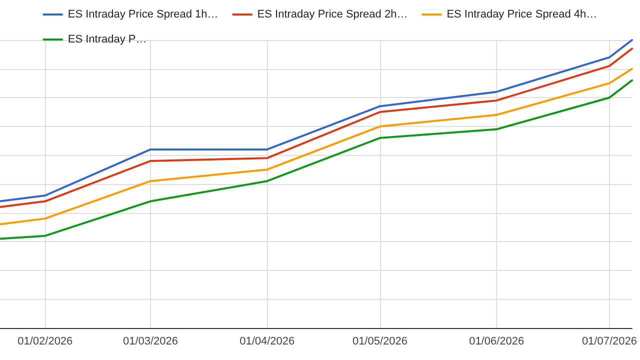 The height and width of the screenshot is (360, 640). I want to click on x-tick-label: 01/06/2026, so click(496, 342).